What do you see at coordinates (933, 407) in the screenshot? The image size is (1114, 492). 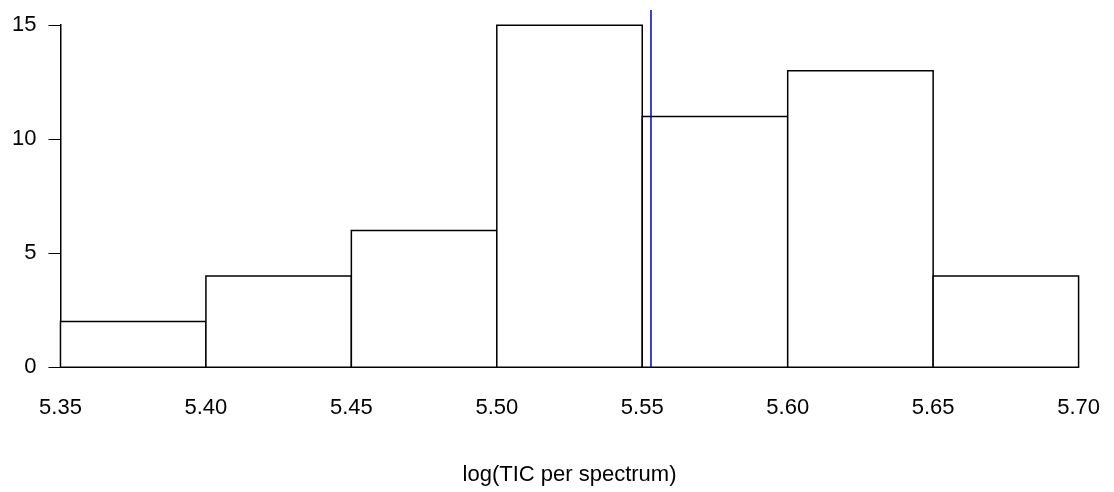 I see `x-tick-label: 5.65` at bounding box center [933, 407].